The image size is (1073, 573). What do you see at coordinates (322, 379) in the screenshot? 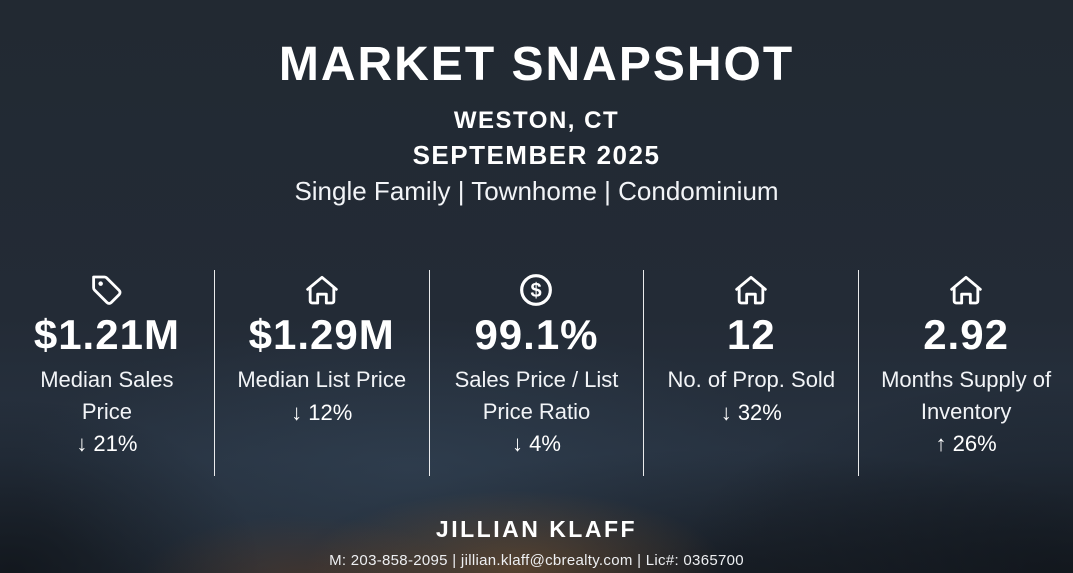
I see `stat-label: Median List Price` at bounding box center [322, 379].